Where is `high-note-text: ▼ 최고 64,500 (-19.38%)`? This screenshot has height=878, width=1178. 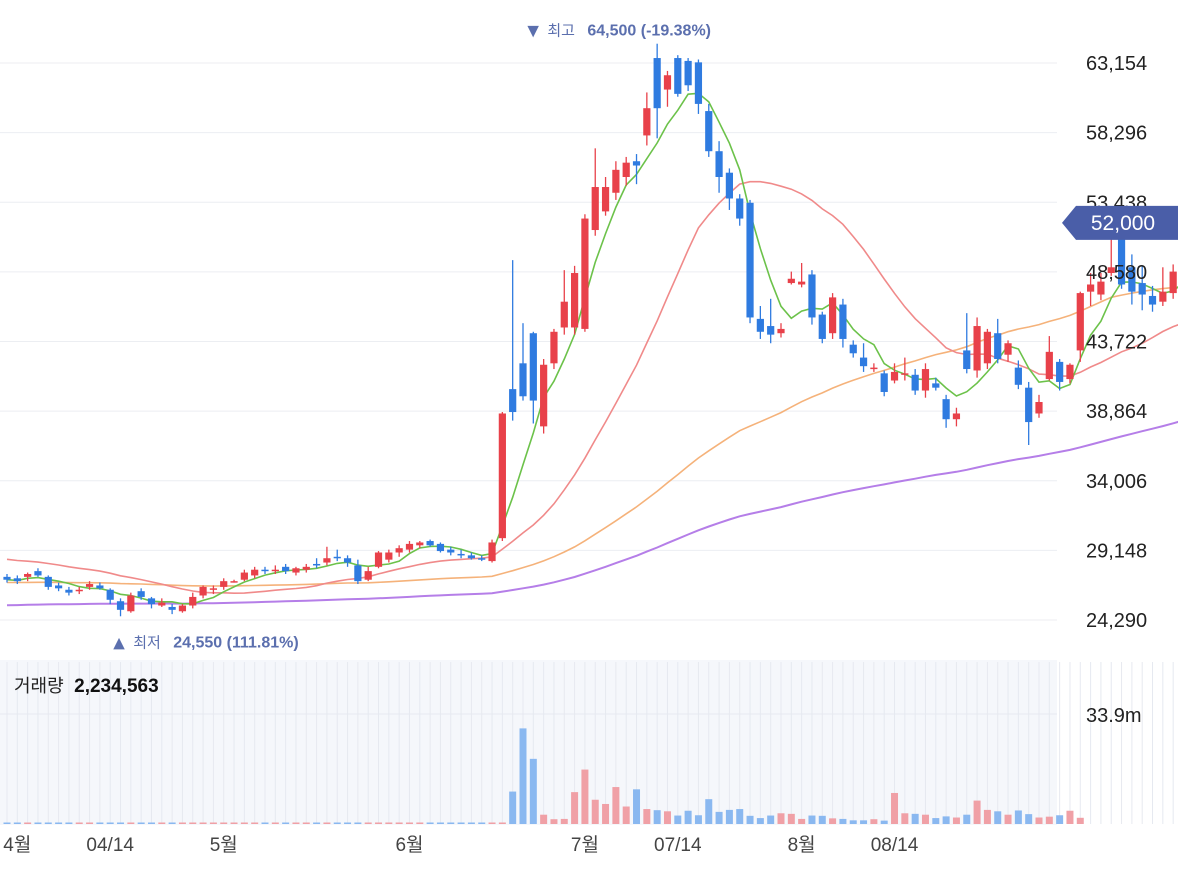
high-note-text: ▼ 최고 64,500 (-19.38%) is located at coordinates (619, 31).